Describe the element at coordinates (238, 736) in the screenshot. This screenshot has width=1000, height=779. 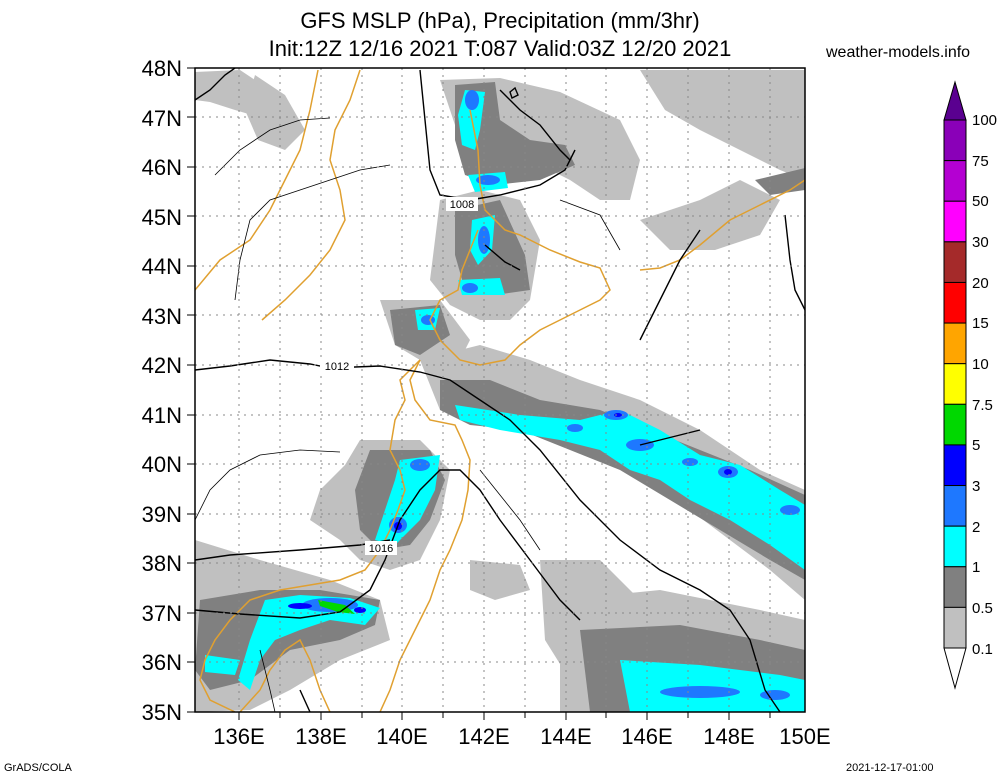
I see `lon-label: 136E` at that location.